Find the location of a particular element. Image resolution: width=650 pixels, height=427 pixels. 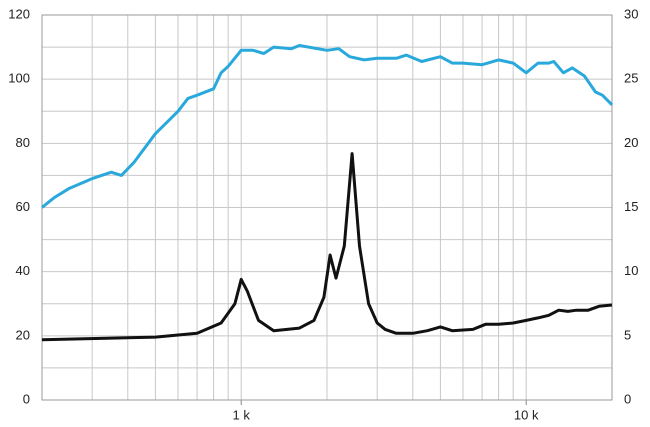

y-tick-label: 40 is located at coordinates (23, 270).